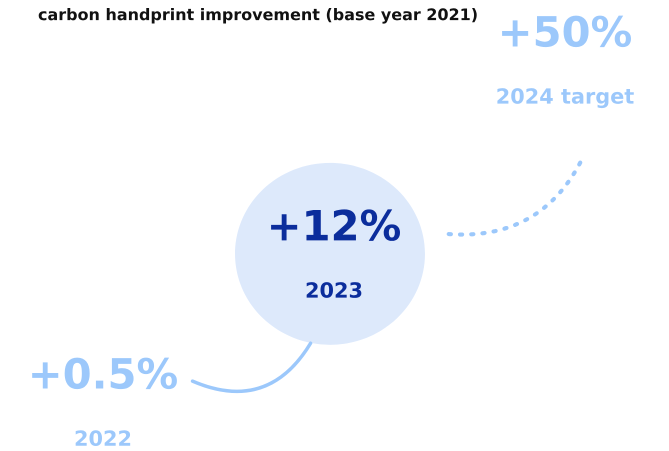 This screenshot has height=451, width=669. Describe the element at coordinates (335, 225) in the screenshot. I see `data-label: +12%` at that location.